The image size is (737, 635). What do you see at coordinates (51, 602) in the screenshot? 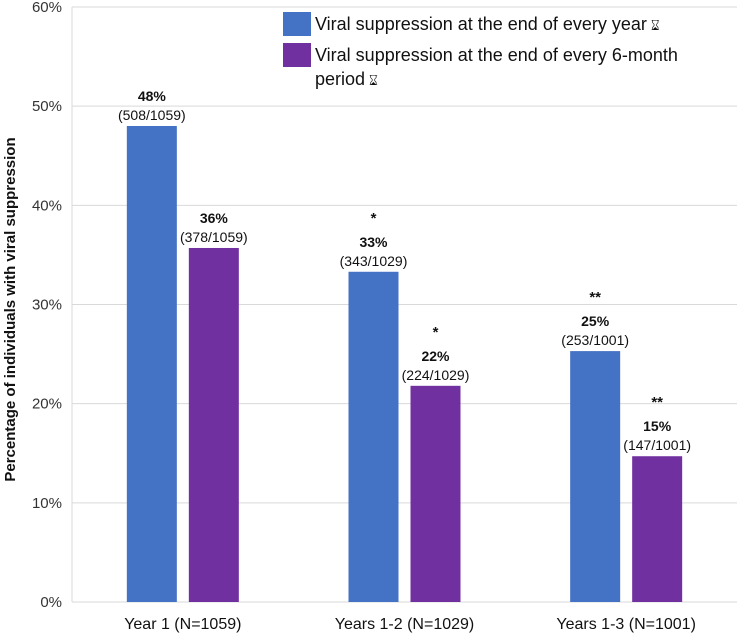
I see `y-tick-label: 0%` at bounding box center [51, 602].